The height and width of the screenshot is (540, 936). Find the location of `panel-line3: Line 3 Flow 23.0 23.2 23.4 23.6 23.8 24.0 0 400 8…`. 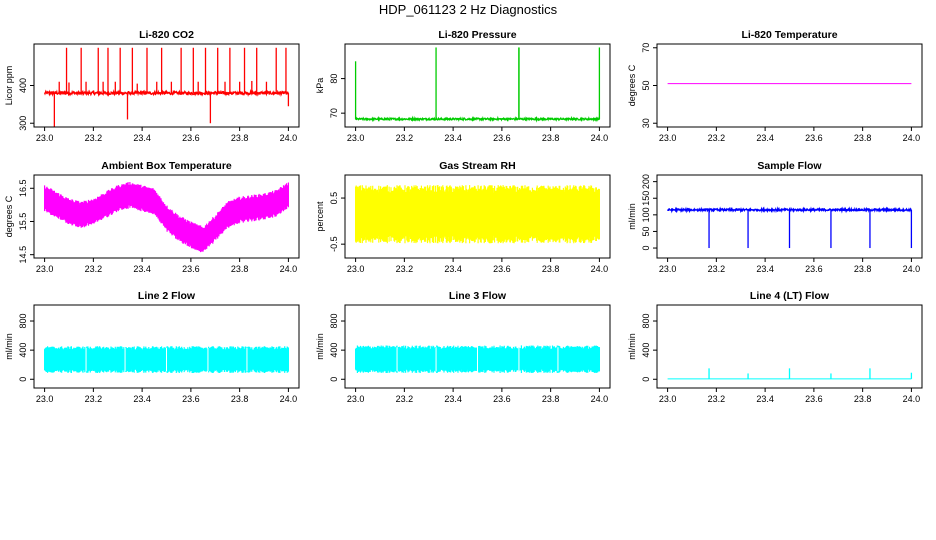

panel-line3: Line 3 Flow 23.0 23.2 23.4 23.6 23.8 24.0 0 400 8… is located at coordinates (463, 347).